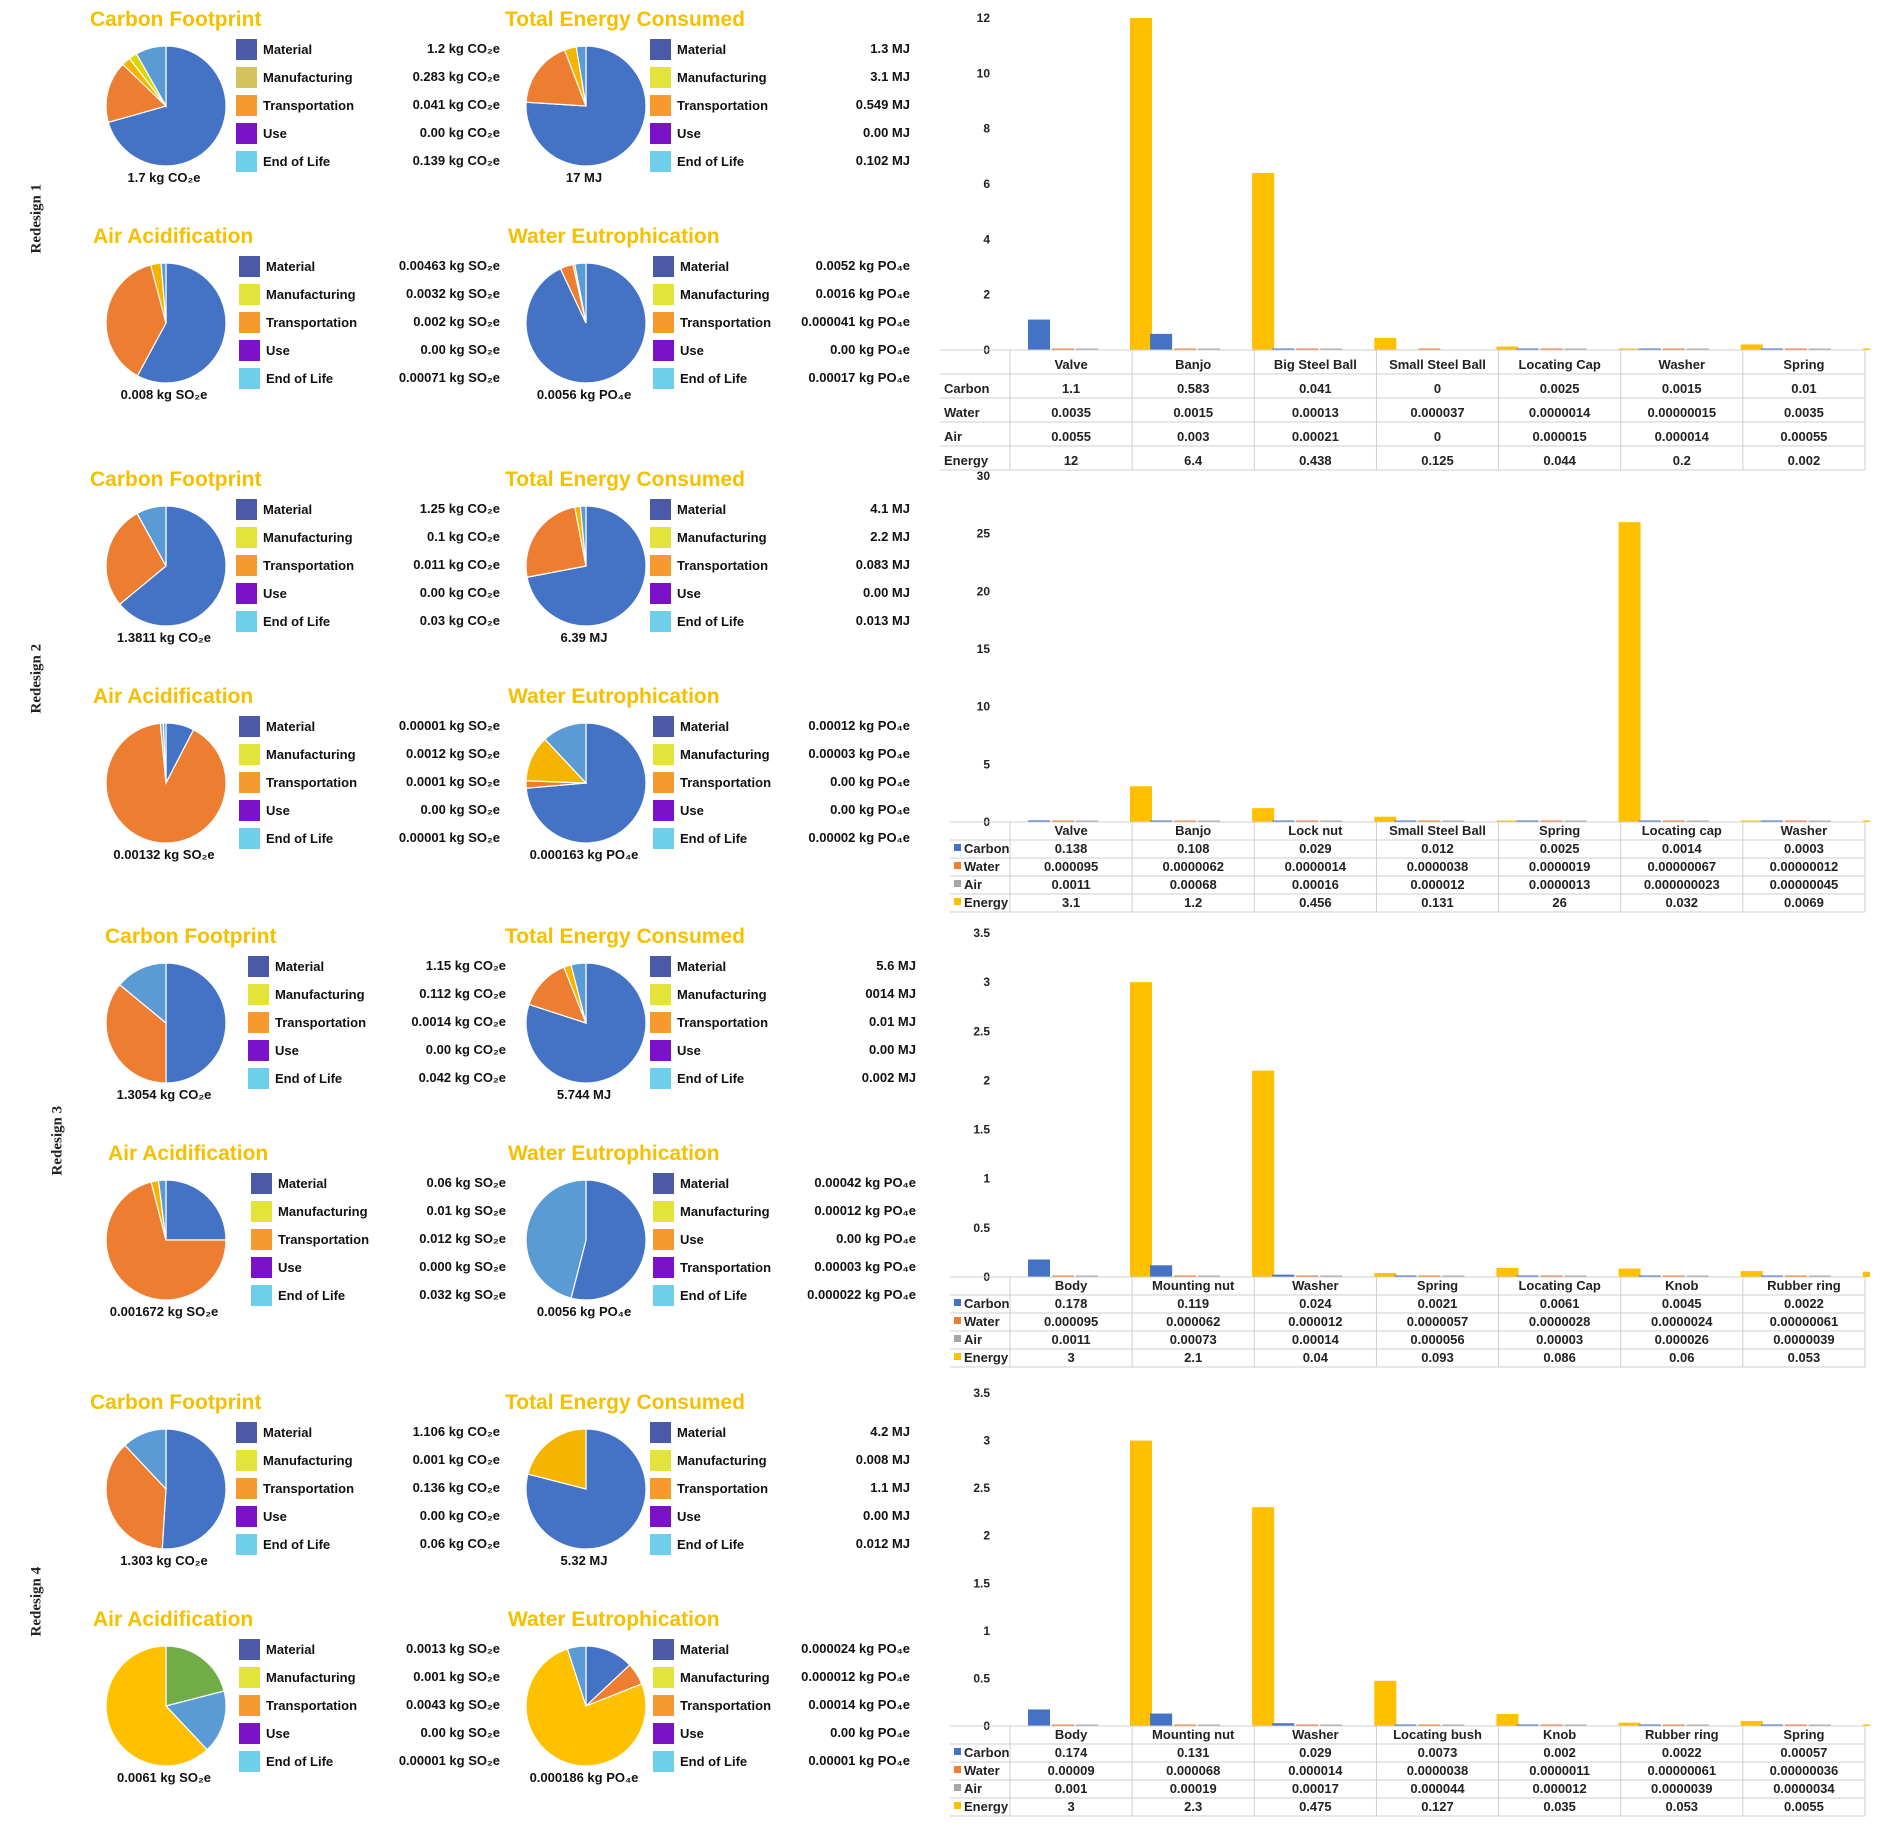  I want to click on r4-carbon-footprint-total: 1.303 kg CO₂e, so click(164, 1560).